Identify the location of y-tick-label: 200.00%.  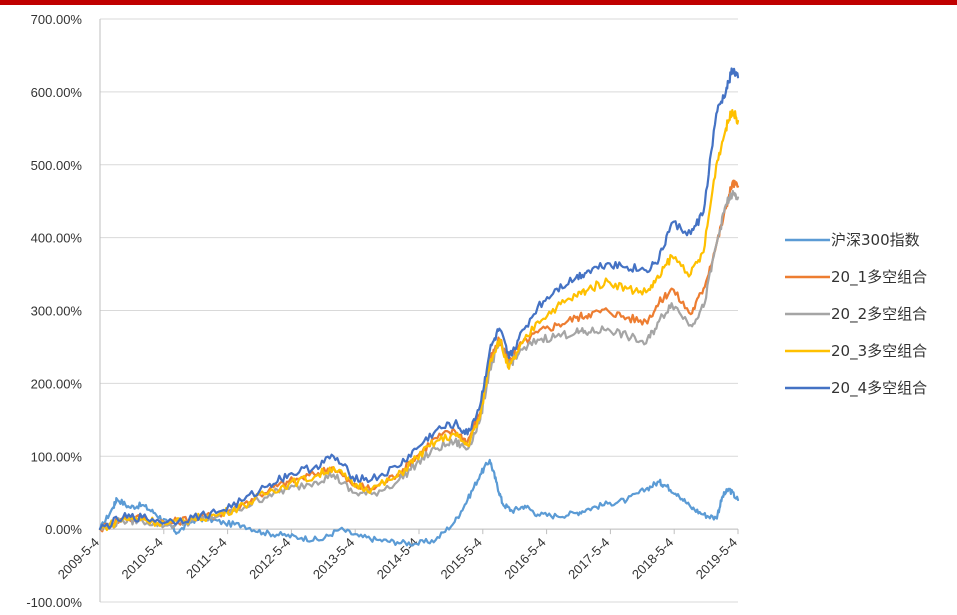
(57, 383).